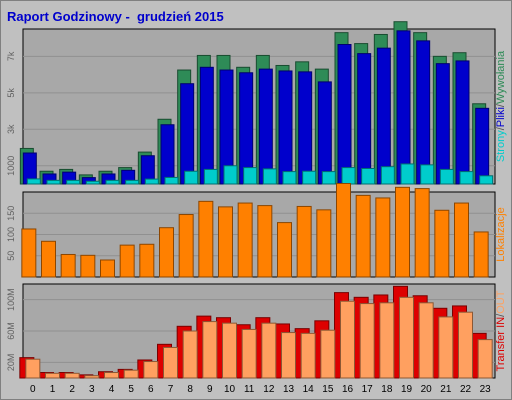 The height and width of the screenshot is (400, 512). I want to click on y-tick-label: 50, so click(11, 256).